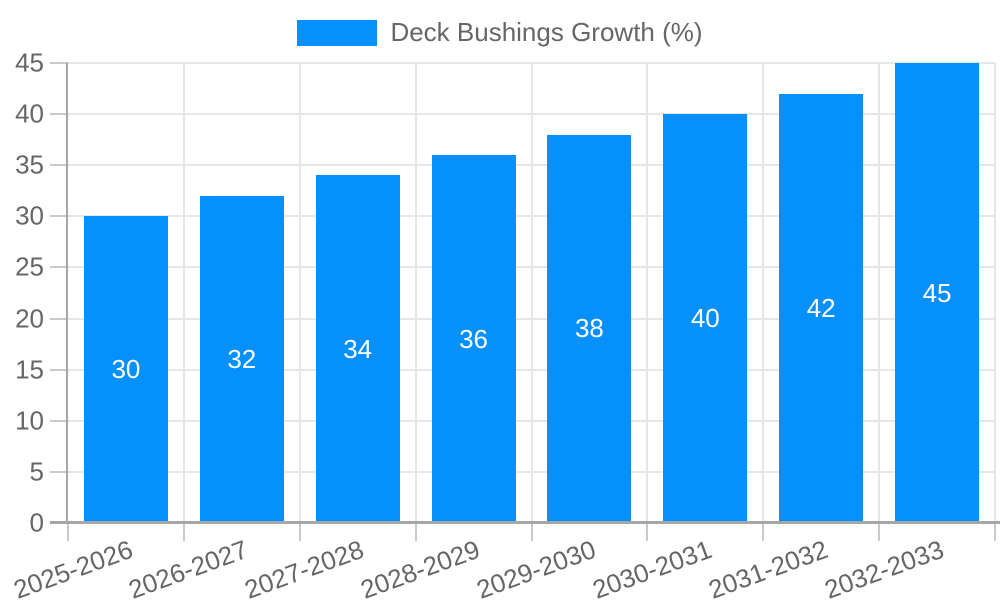  I want to click on bar-value-label: 45, so click(937, 292).